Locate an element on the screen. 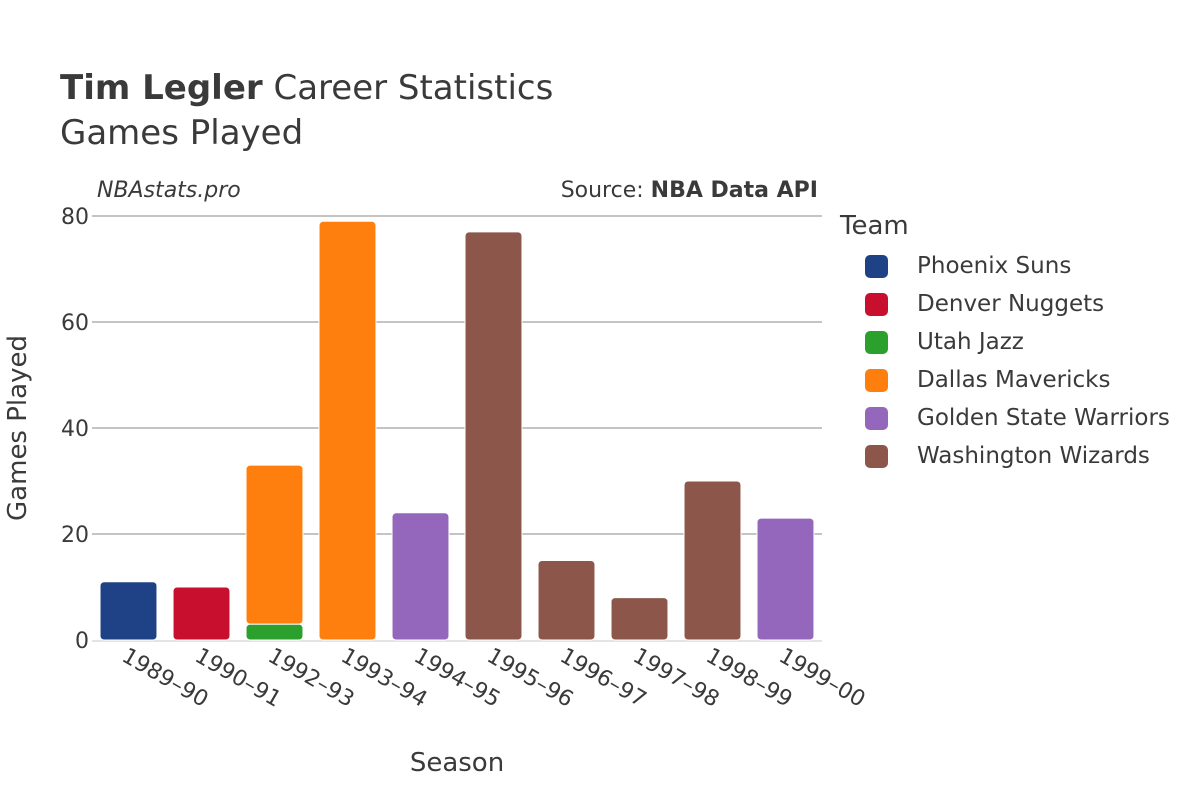 Image resolution: width=1200 pixels, height=800 pixels. watermark: NBAstats.pro is located at coordinates (169, 190).